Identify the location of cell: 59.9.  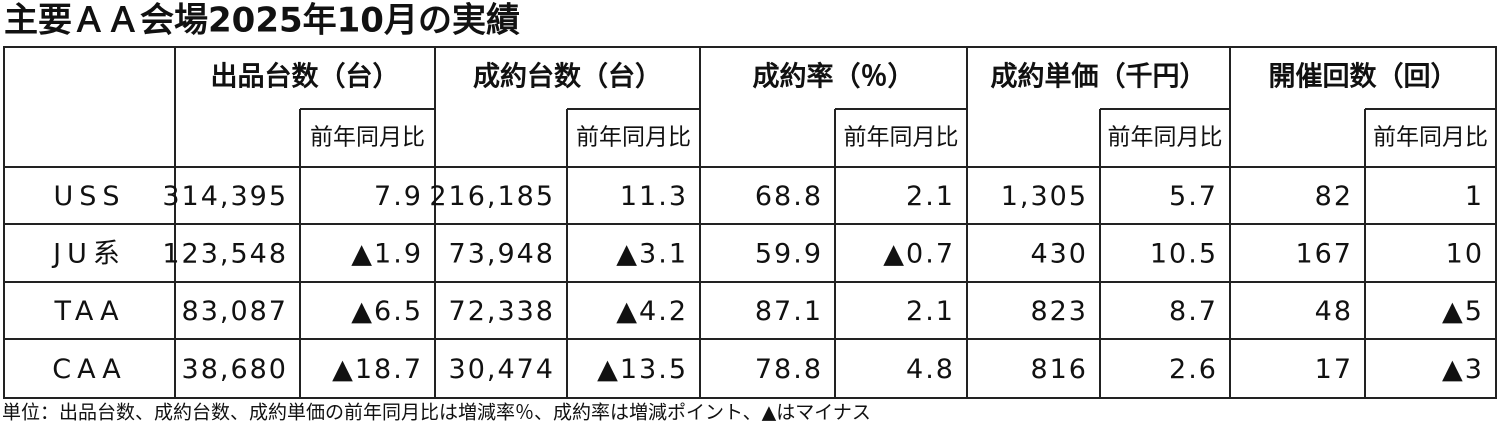
(789, 254).